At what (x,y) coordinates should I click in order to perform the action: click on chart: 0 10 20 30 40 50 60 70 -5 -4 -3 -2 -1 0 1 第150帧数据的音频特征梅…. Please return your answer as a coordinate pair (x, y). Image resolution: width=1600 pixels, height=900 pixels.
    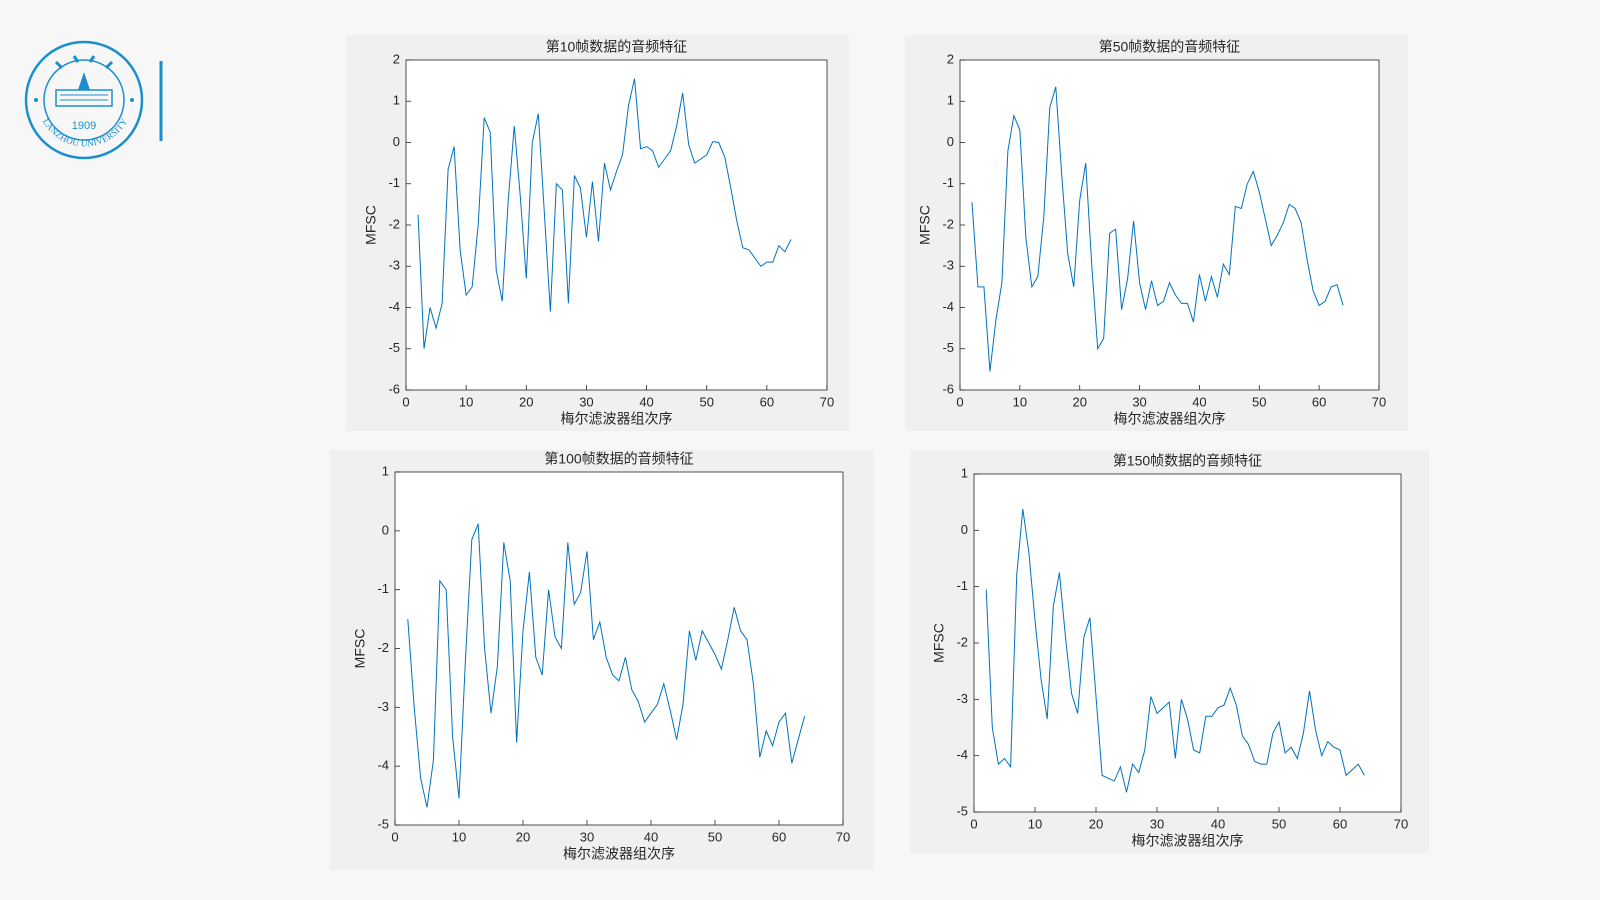
    Looking at the image, I should click on (1169, 651).